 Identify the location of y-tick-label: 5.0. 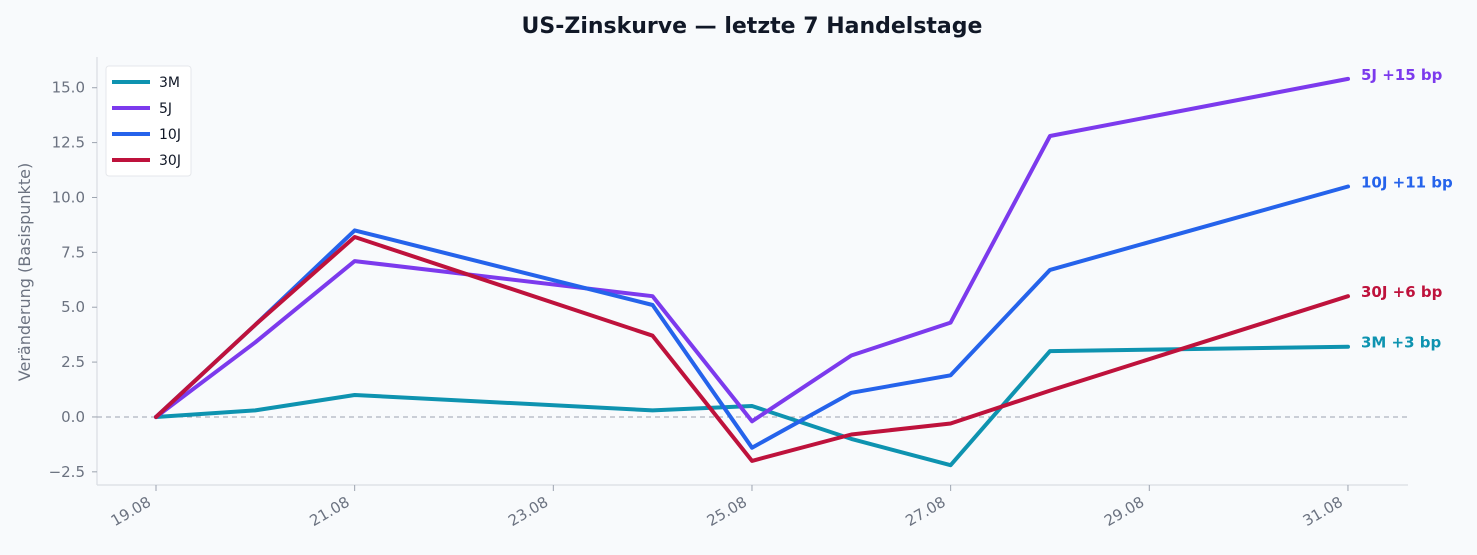
(73, 307).